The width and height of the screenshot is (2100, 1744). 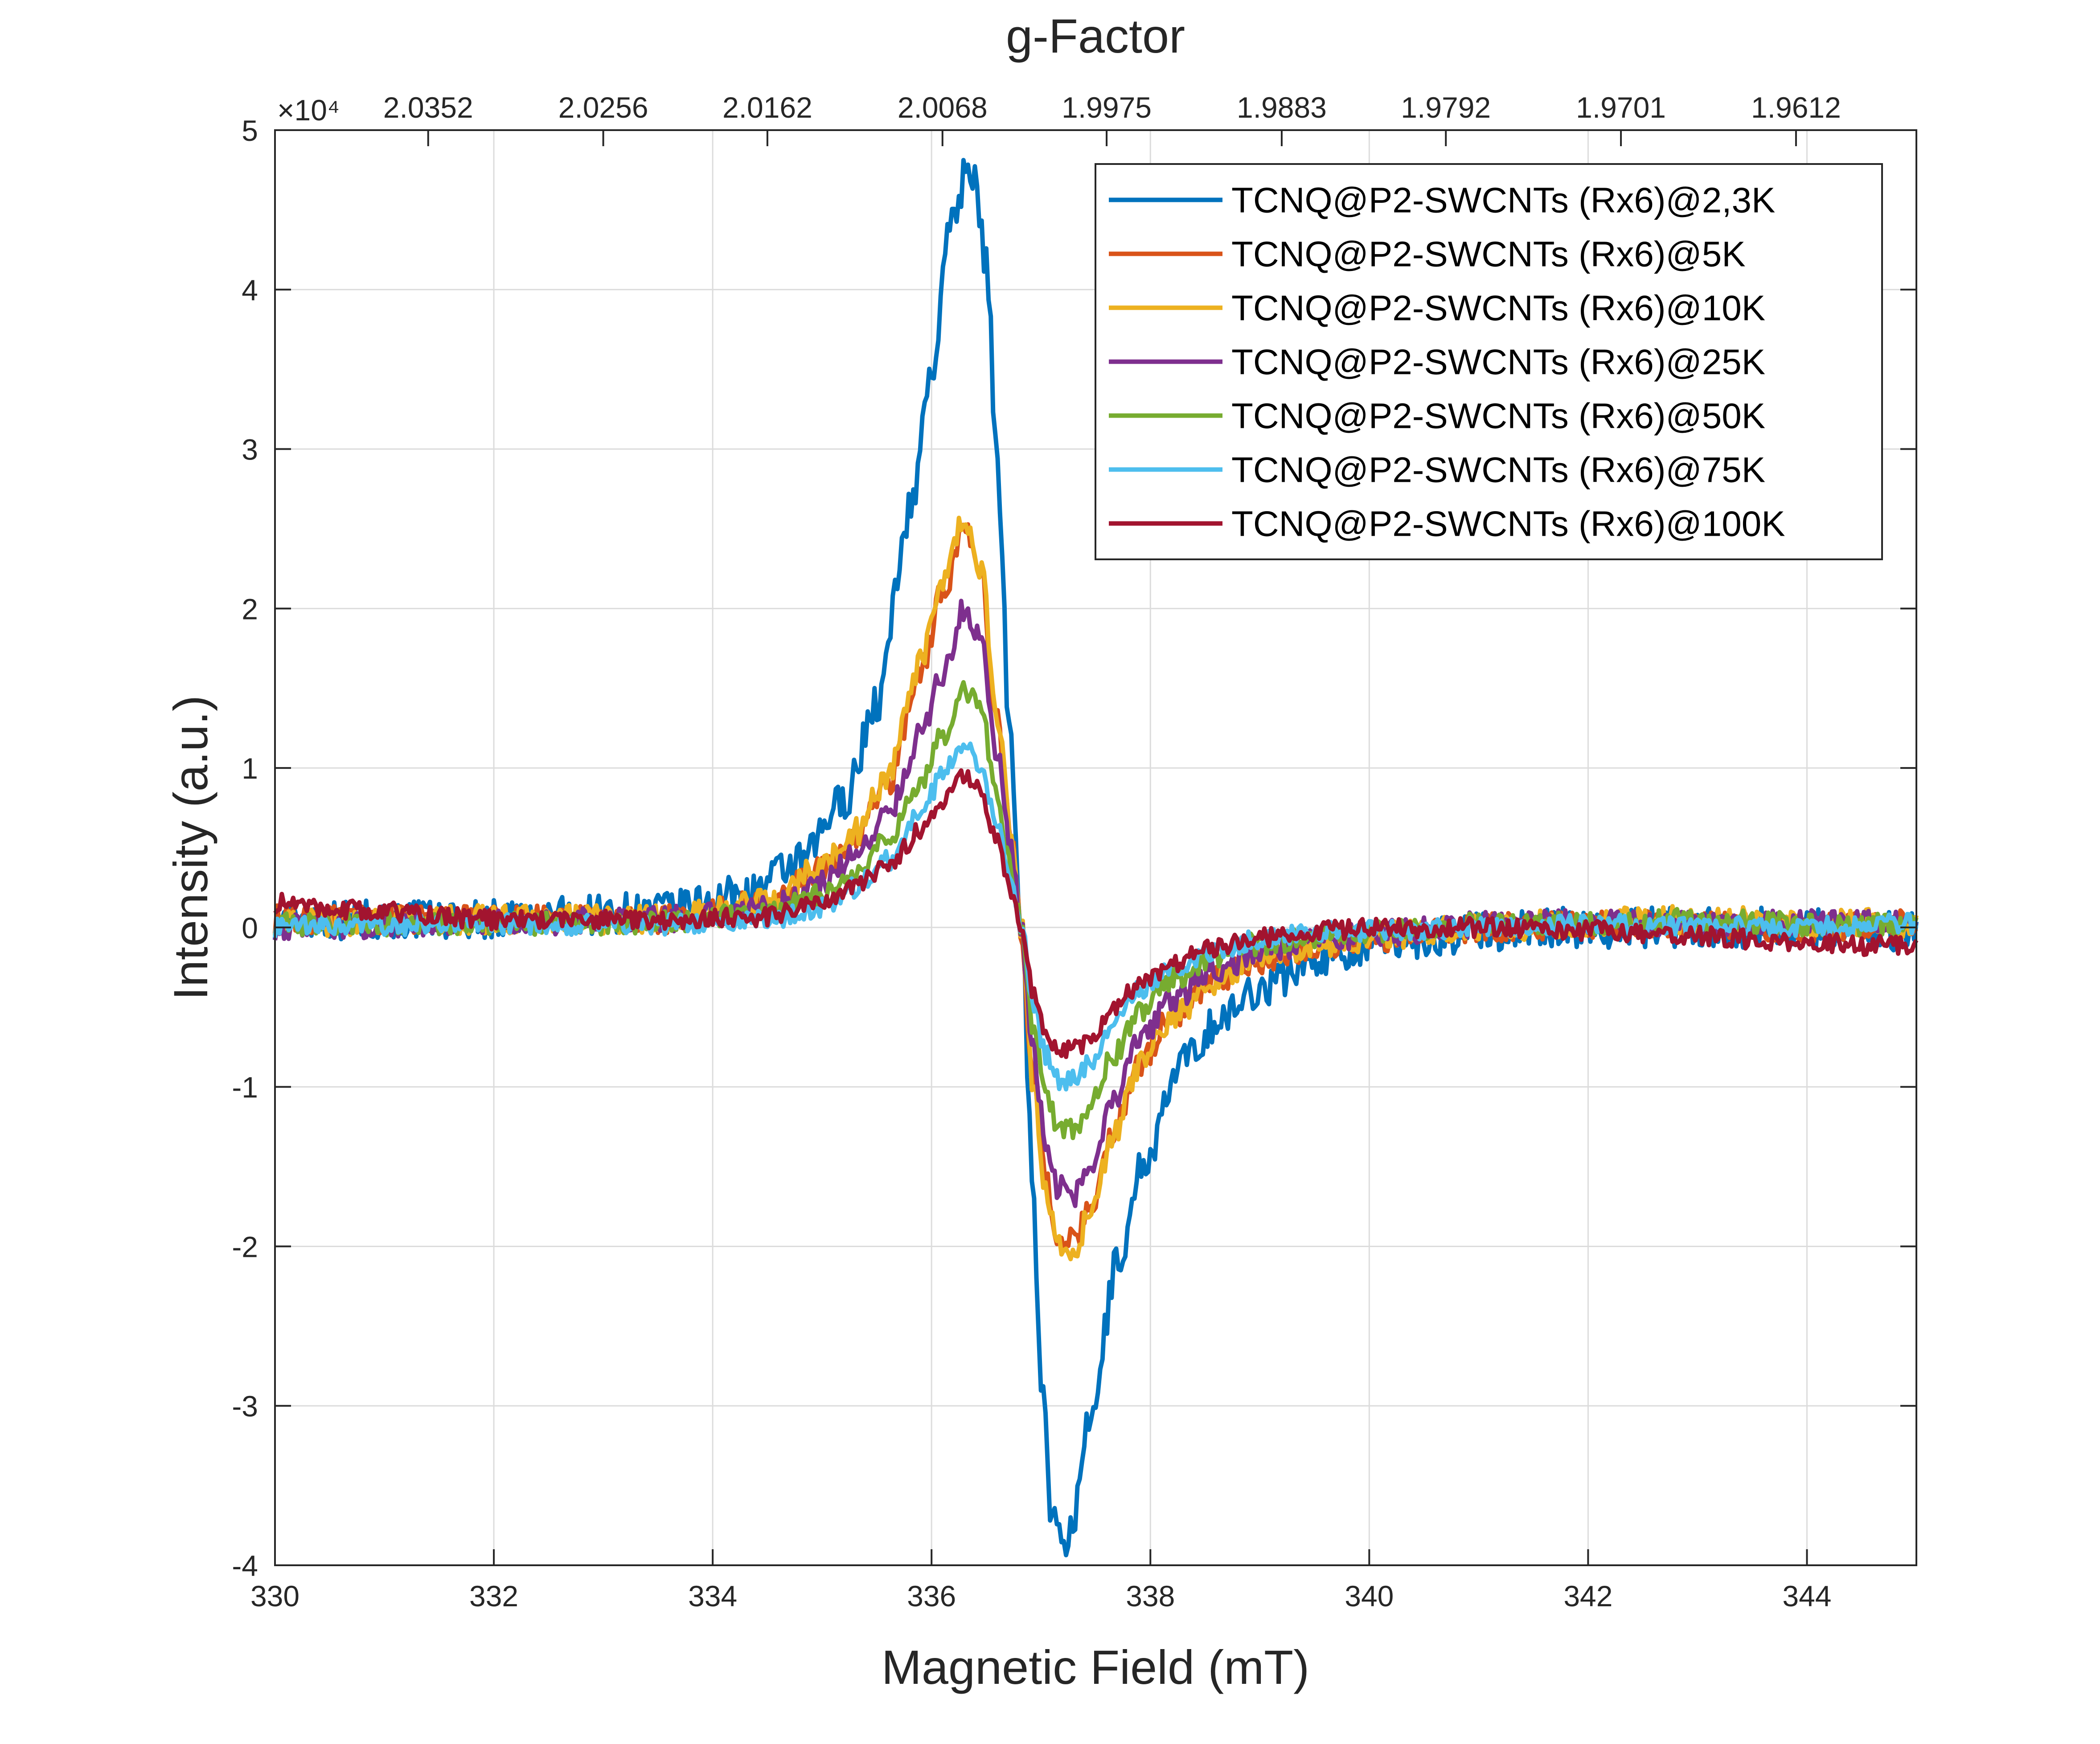 I want to click on legend-entry: TCNQ@P2-SWCNTs (Rx6)@25K, so click(x=1498, y=362).